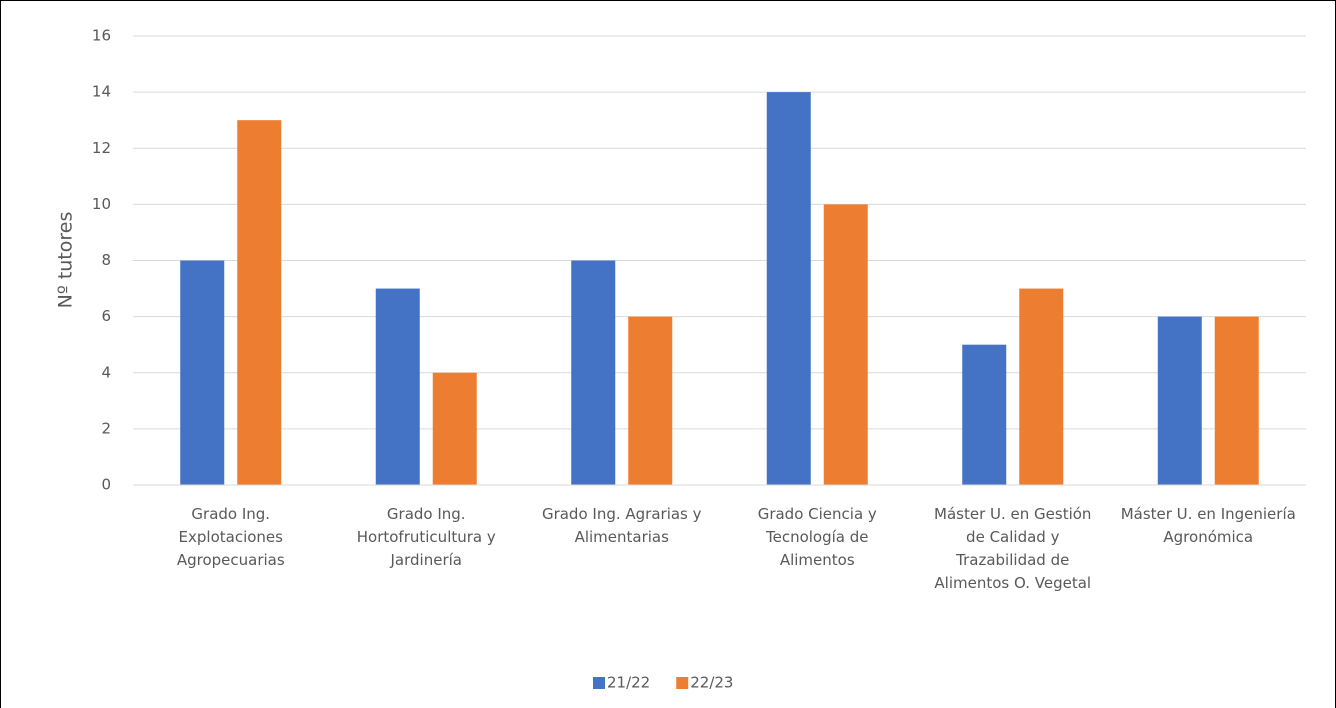  Describe the element at coordinates (1208, 525) in the screenshot. I see `x-tick-label: Máster U. en Ingeniería Agronómica` at that location.